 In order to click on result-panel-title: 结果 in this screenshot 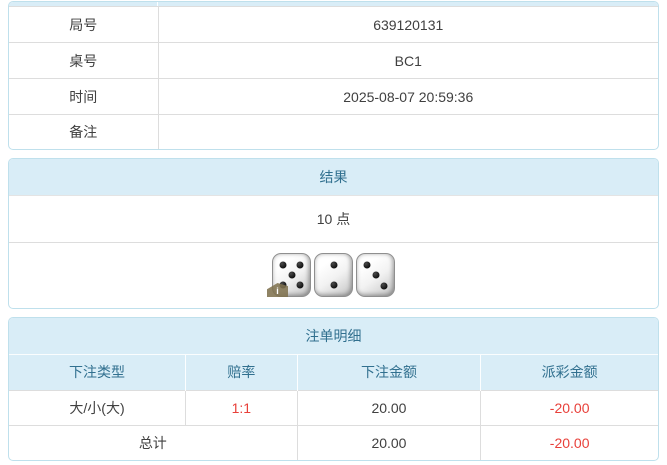, I will do `click(333, 176)`.